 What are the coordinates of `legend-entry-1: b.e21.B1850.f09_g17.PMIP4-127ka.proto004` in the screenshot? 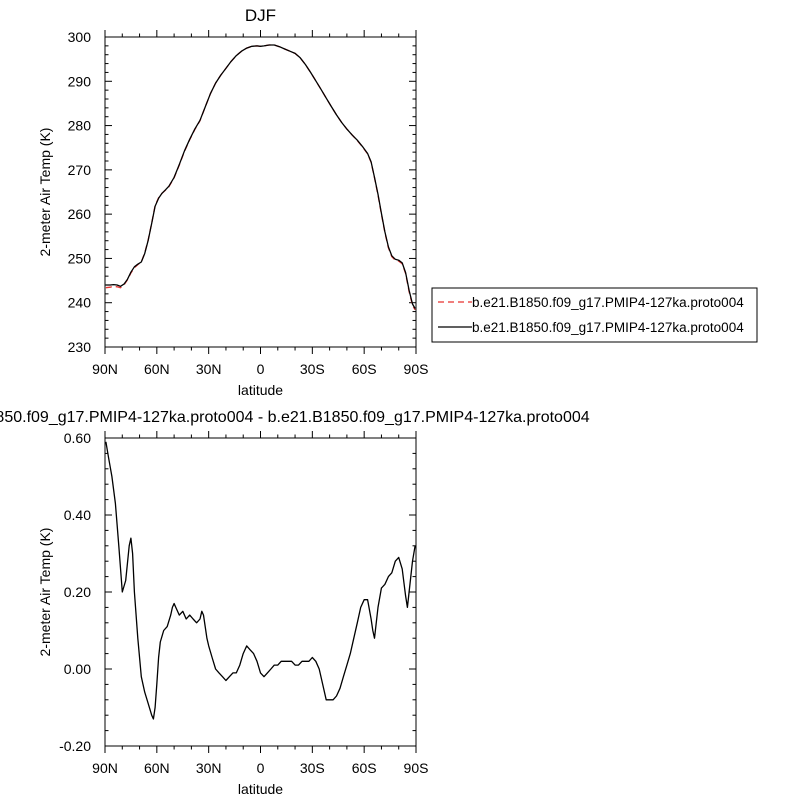 It's located at (608, 327).